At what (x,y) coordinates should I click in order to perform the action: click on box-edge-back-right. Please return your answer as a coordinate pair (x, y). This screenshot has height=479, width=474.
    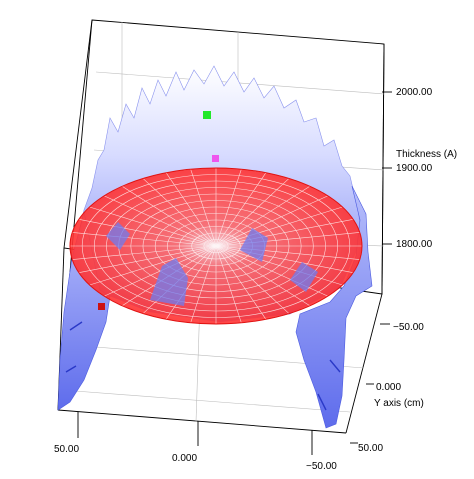
    Looking at the image, I should click on (383, 169).